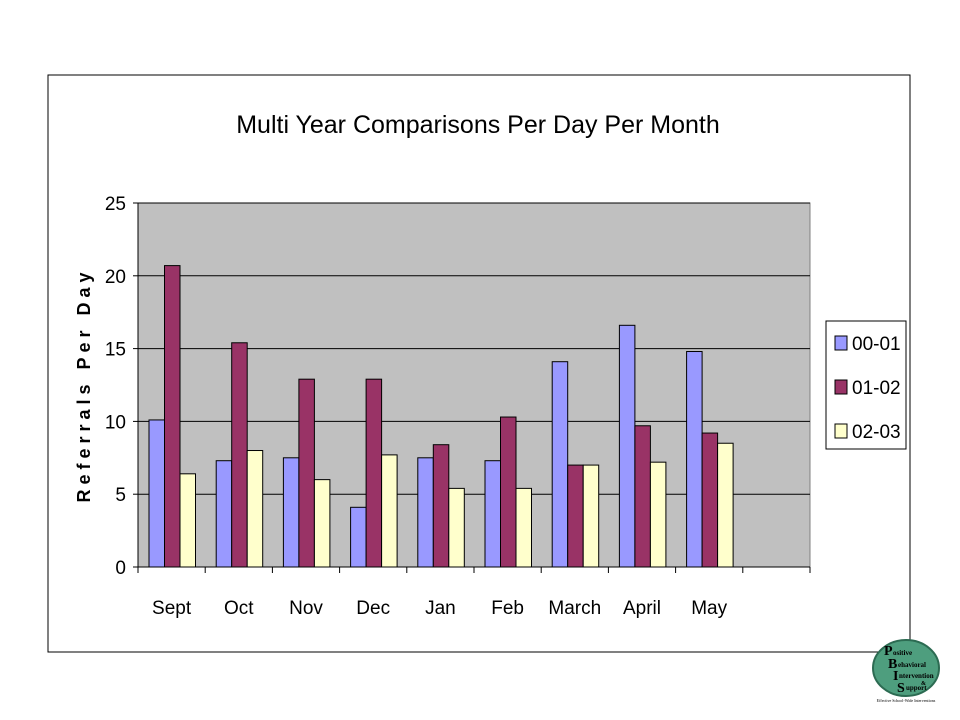 This screenshot has width=960, height=720. What do you see at coordinates (474, 593) in the screenshot?
I see `x-axis-ticks: Sept Oct Nov Dec Jan Feb March April May` at bounding box center [474, 593].